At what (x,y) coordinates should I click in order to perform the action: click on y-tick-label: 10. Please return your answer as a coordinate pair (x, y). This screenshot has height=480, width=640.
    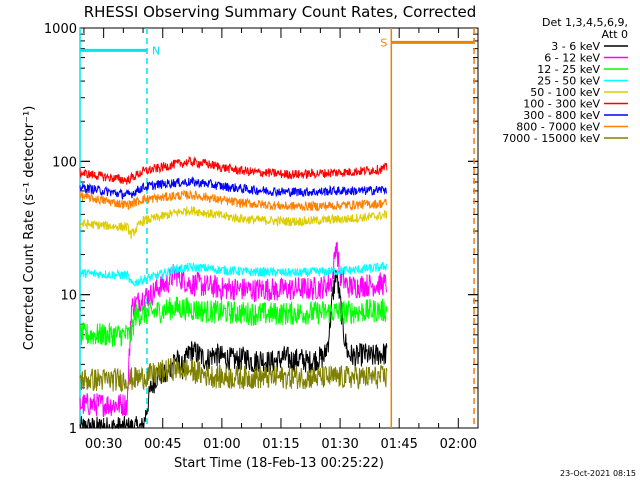
    Looking at the image, I should click on (68, 296).